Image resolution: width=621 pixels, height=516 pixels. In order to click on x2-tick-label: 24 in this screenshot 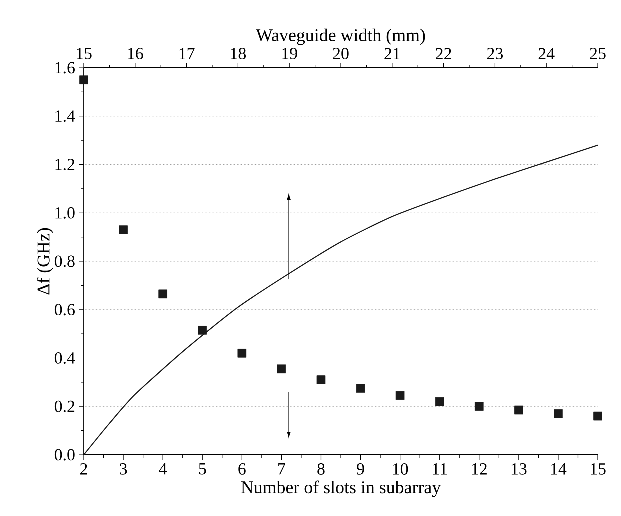, I will do `click(546, 54)`.